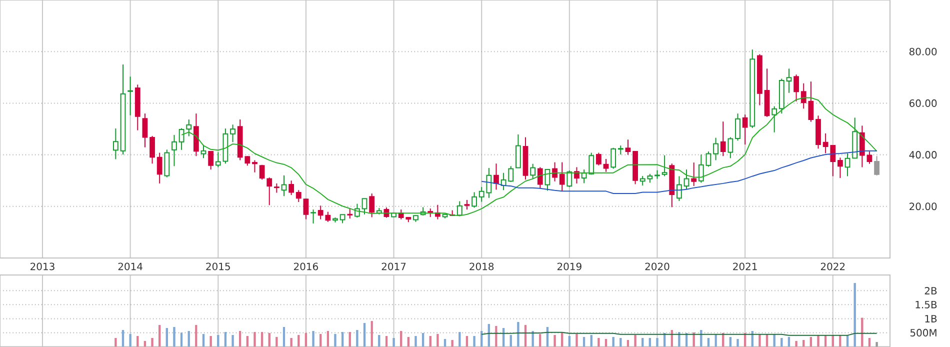 The height and width of the screenshot is (347, 950). What do you see at coordinates (923, 52) in the screenshot?
I see `y-tick-label: 80.00` at bounding box center [923, 52].